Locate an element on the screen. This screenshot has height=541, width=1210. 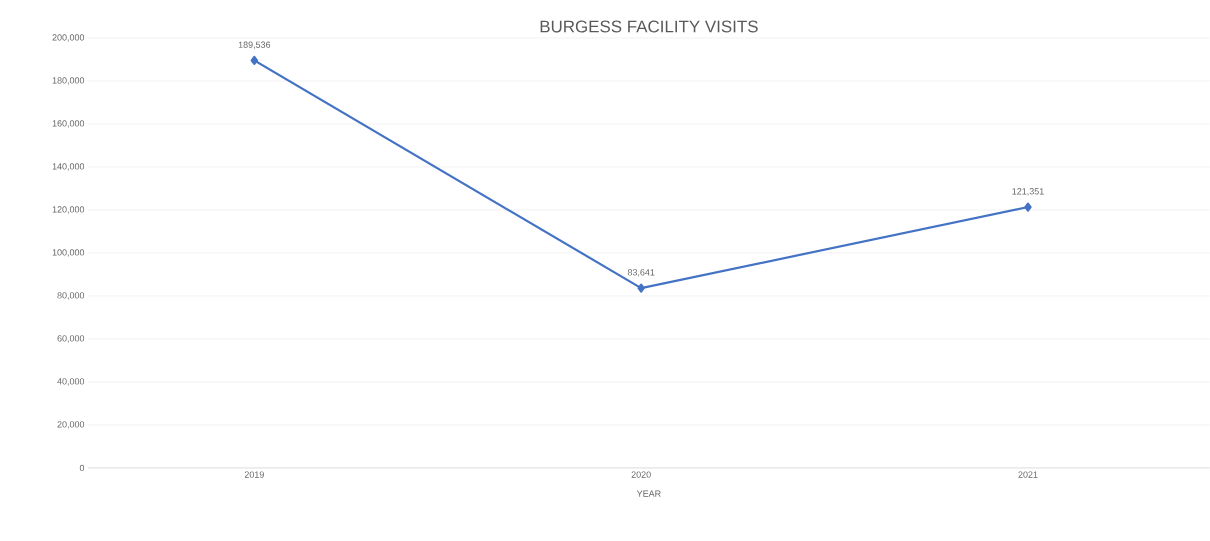
y-tick-label: 160,000 is located at coordinates (68, 124).